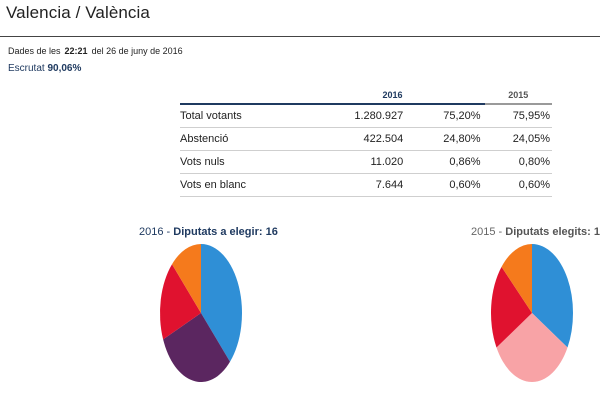 This screenshot has height=400, width=600. I want to click on seats-pie-2016, so click(200, 313).